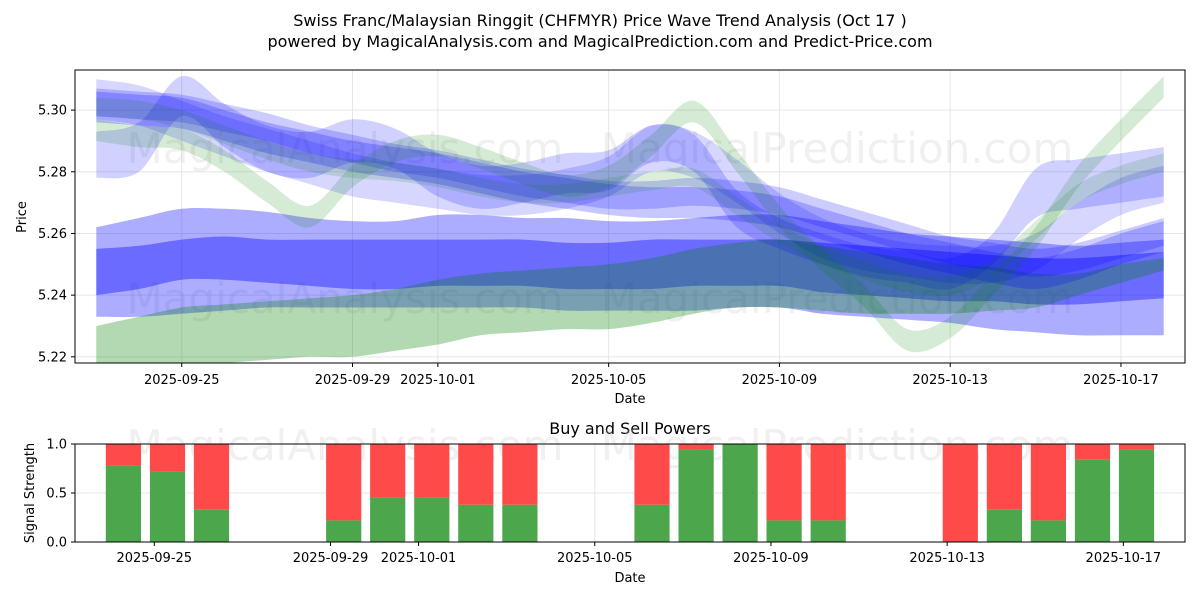 The height and width of the screenshot is (600, 1200). I want to click on price-y-axis-label: Price, so click(22, 217).